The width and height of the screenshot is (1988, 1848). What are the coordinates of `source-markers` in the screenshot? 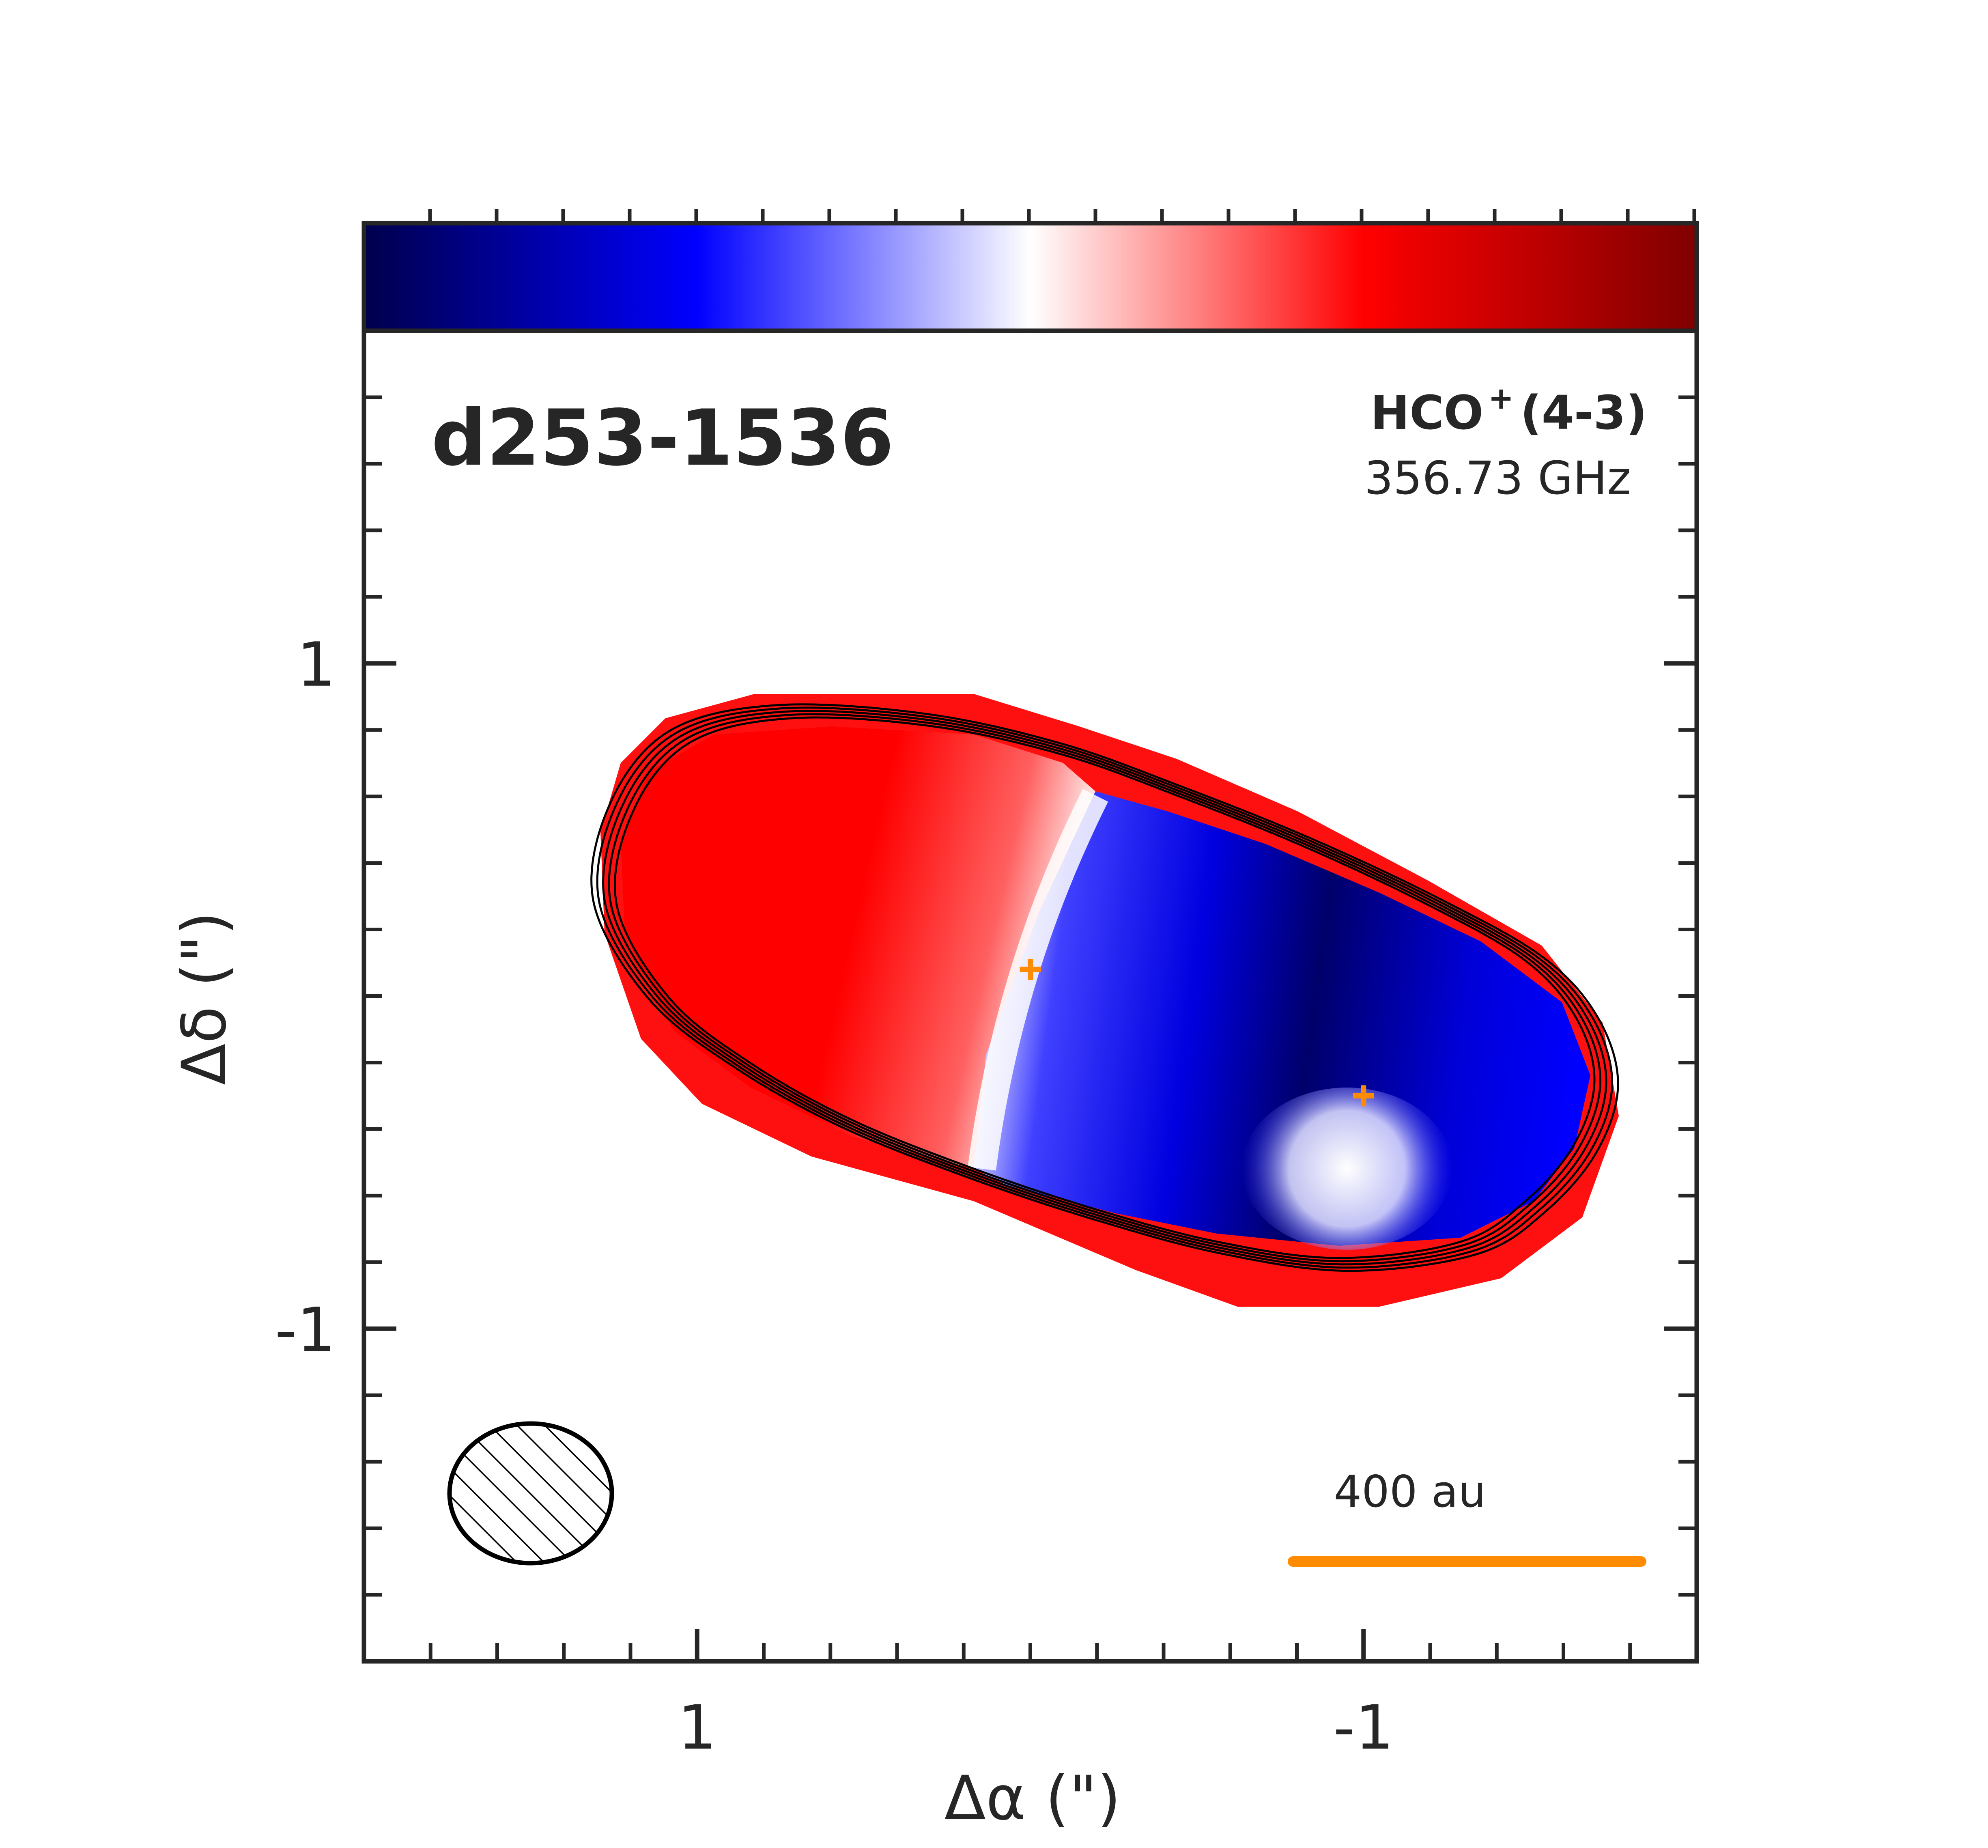 It's located at (1197, 1032).